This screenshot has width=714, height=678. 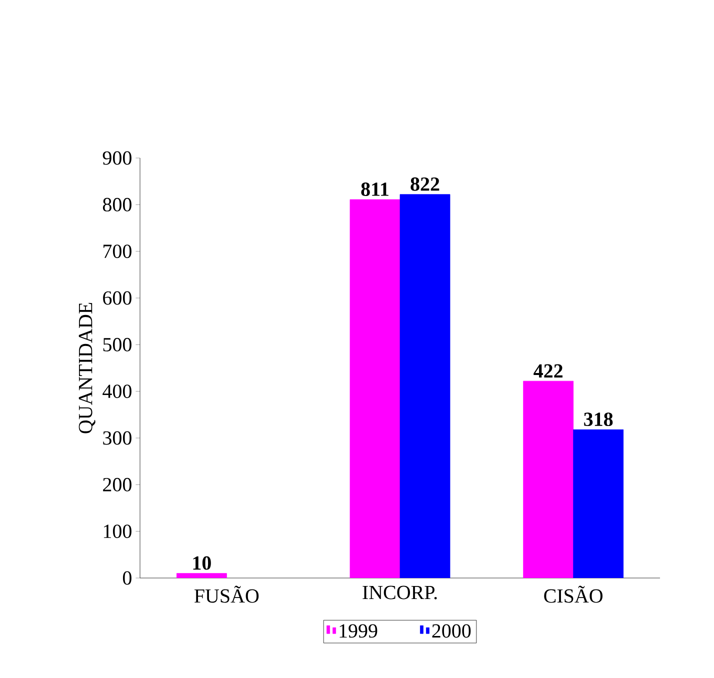 What do you see at coordinates (117, 391) in the screenshot?
I see `y-tick-label: 400` at bounding box center [117, 391].